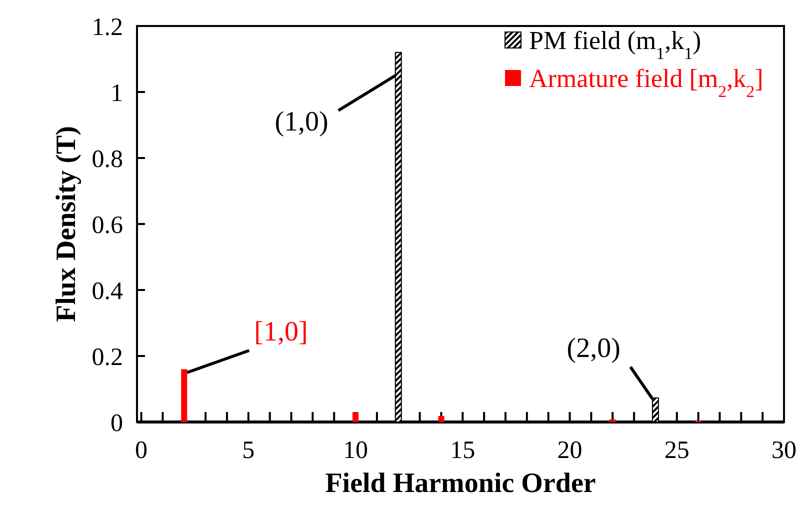 The width and height of the screenshot is (796, 524). I want to click on x-tick-label: 0, so click(141, 450).